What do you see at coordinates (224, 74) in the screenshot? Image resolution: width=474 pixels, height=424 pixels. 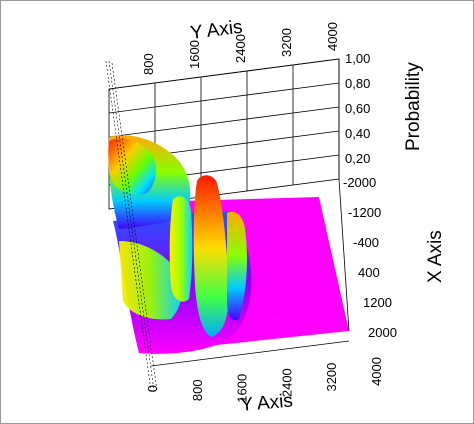 I see `top-y-axis-line` at bounding box center [224, 74].